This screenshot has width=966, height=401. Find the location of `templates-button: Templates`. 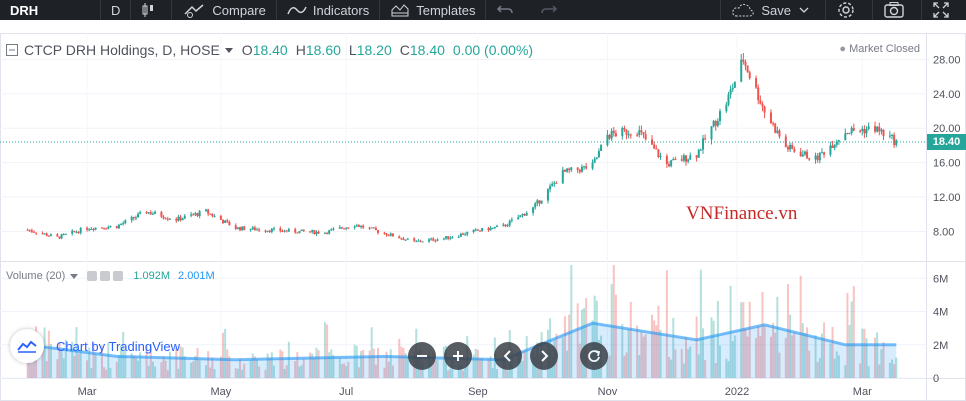

templates-button: Templates is located at coordinates (432, 10).